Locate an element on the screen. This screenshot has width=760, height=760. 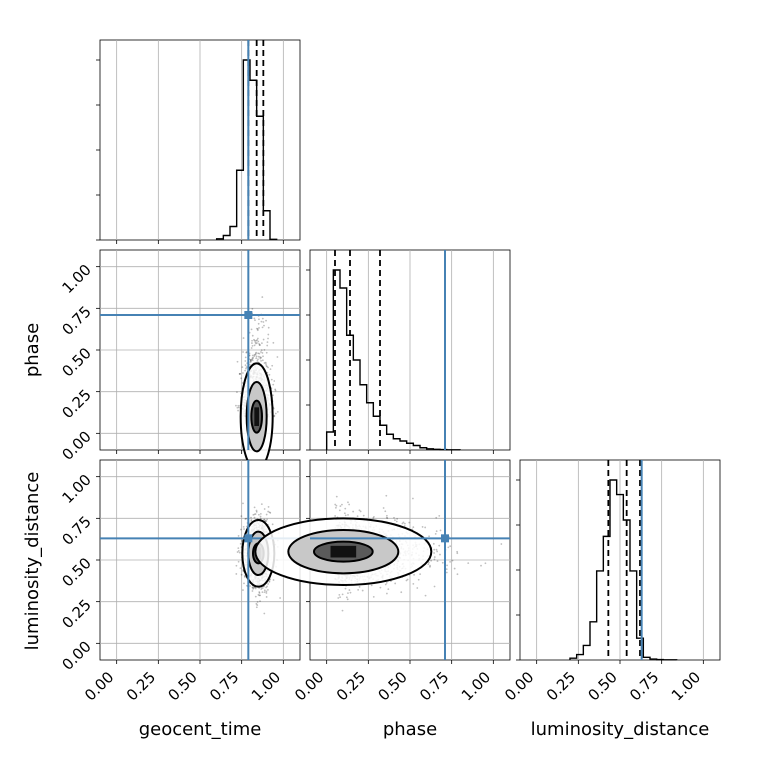
phase-histogram-panel is located at coordinates (408, 351).